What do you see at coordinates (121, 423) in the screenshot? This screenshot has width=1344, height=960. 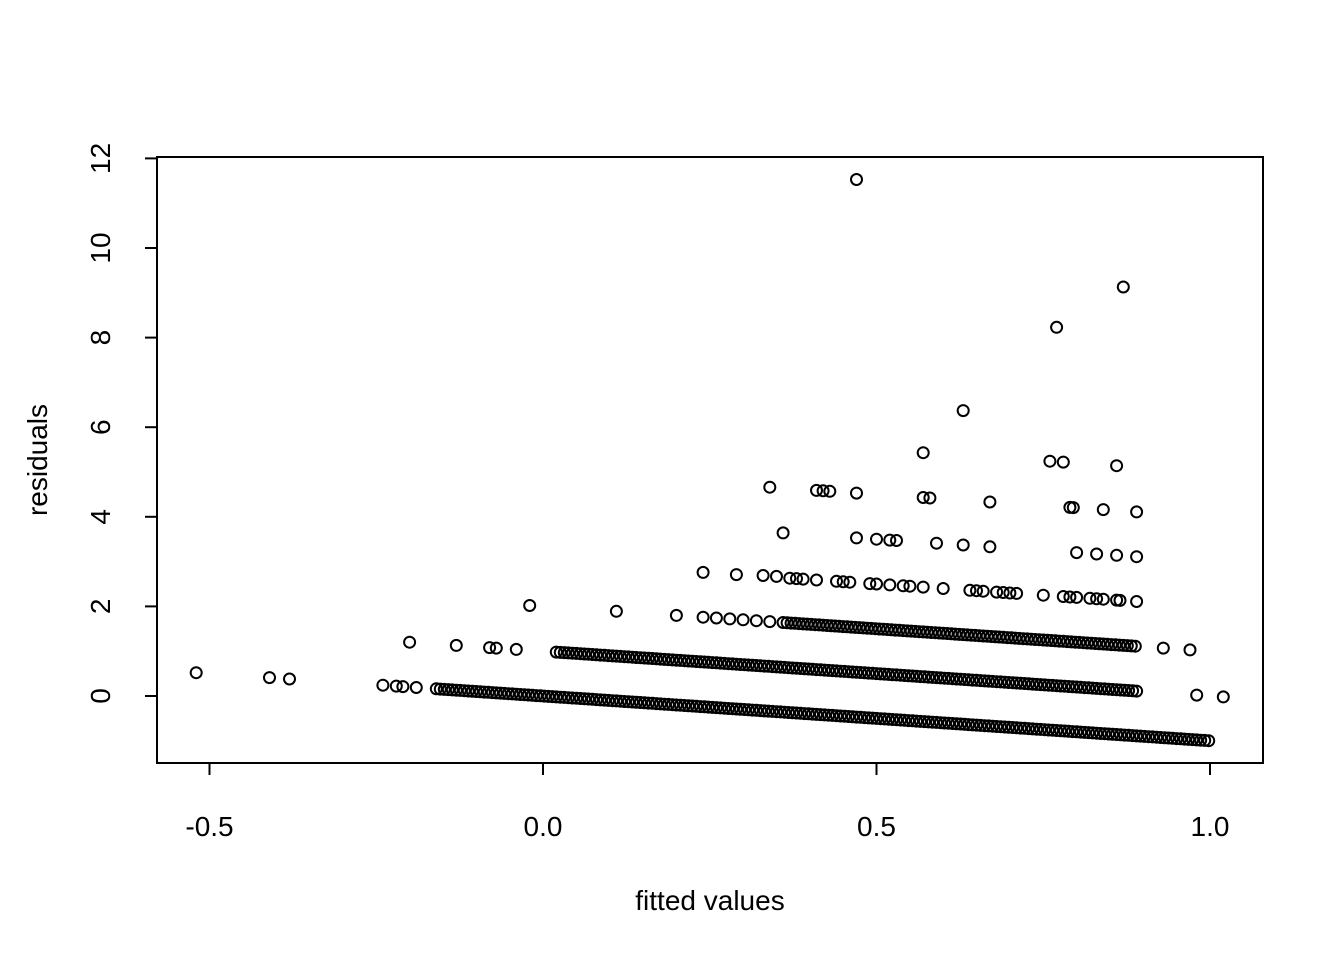 I see `y-axis: 0 2 4 6 8 10 12` at bounding box center [121, 423].